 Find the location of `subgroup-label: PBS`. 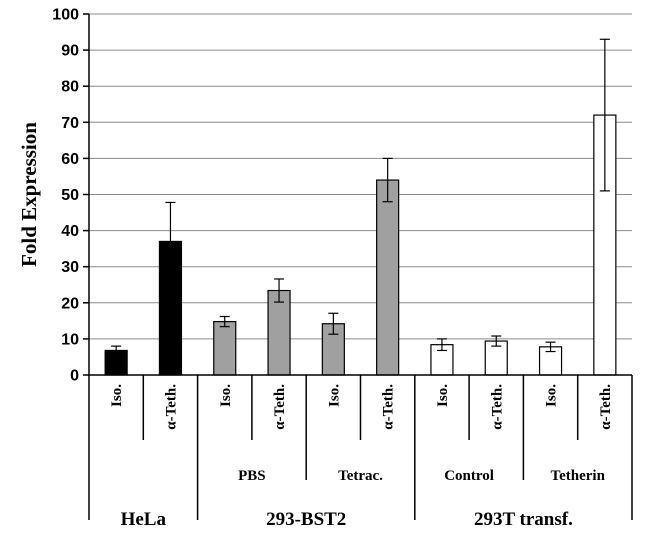

subgroup-label: PBS is located at coordinates (252, 476).